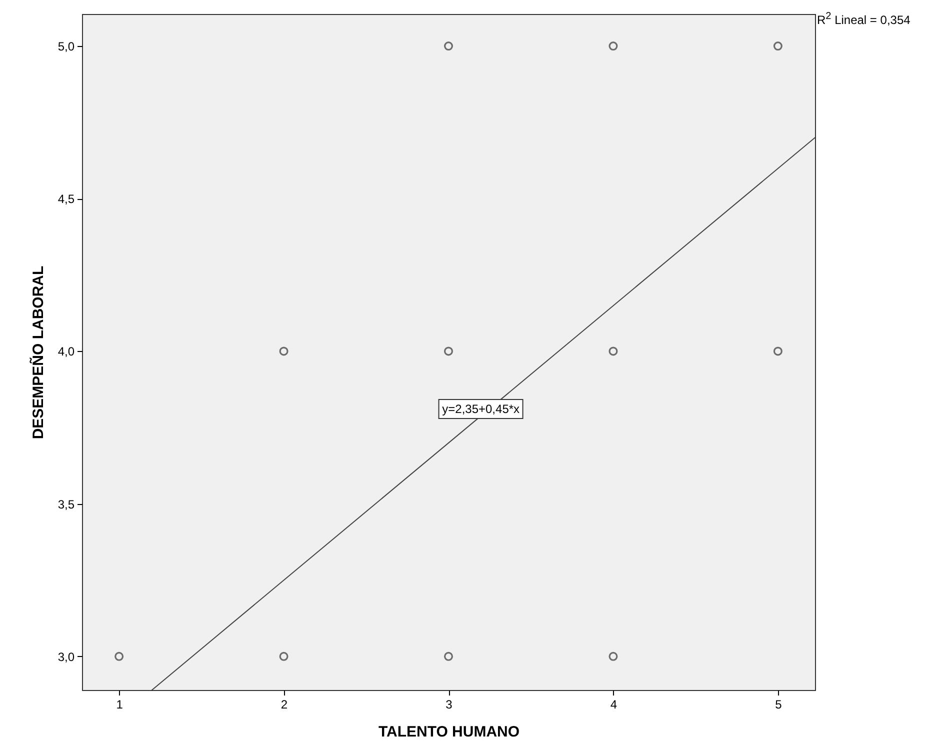 Image resolution: width=944 pixels, height=747 pixels. What do you see at coordinates (614, 705) in the screenshot?
I see `x-tick-label: 4` at bounding box center [614, 705].